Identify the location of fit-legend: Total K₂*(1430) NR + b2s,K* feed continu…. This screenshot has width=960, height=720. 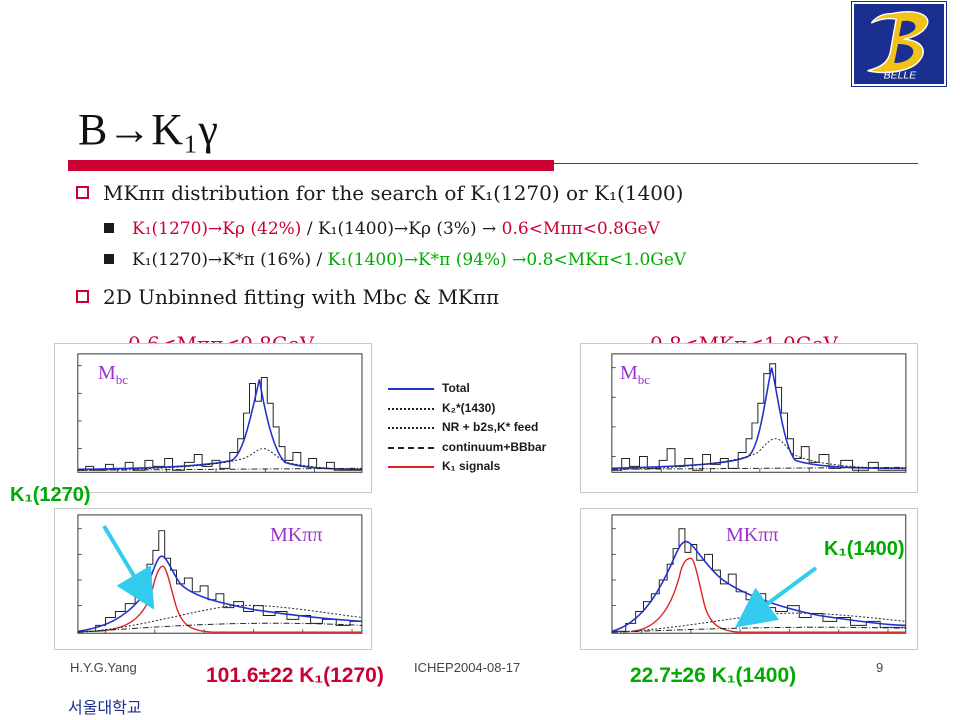
(493, 430).